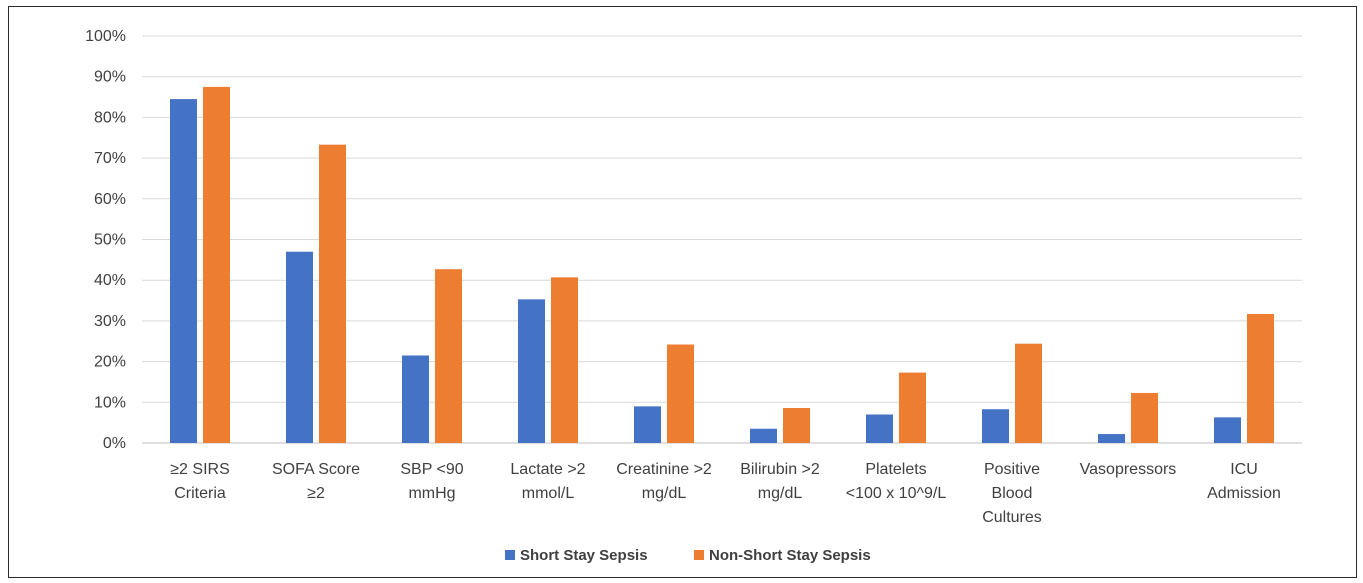 The image size is (1363, 583). What do you see at coordinates (316, 481) in the screenshot?
I see `x-category-label: SOFA Score ≥2` at bounding box center [316, 481].